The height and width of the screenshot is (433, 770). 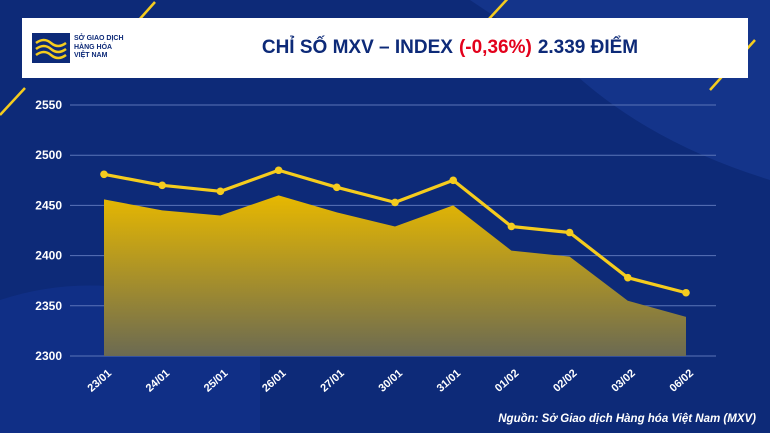 I want to click on x-tick-label: 30/01, so click(x=391, y=380).